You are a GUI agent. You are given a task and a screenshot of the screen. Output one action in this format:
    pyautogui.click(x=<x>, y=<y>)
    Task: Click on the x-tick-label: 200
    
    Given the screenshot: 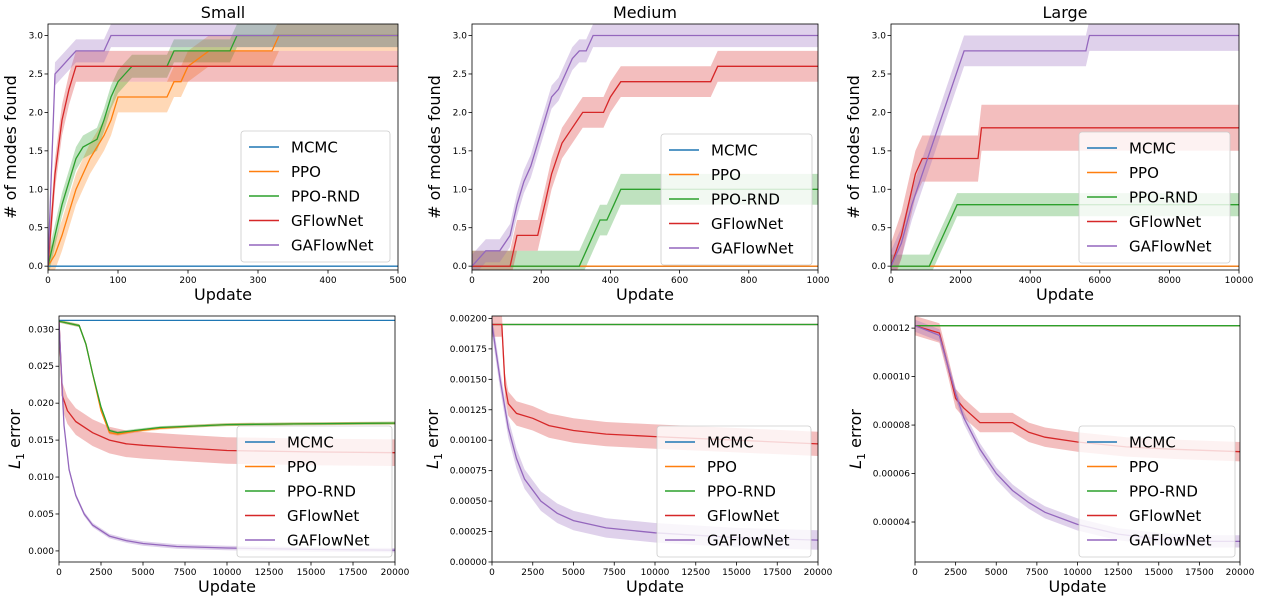 What is the action you would take?
    pyautogui.click(x=541, y=281)
    